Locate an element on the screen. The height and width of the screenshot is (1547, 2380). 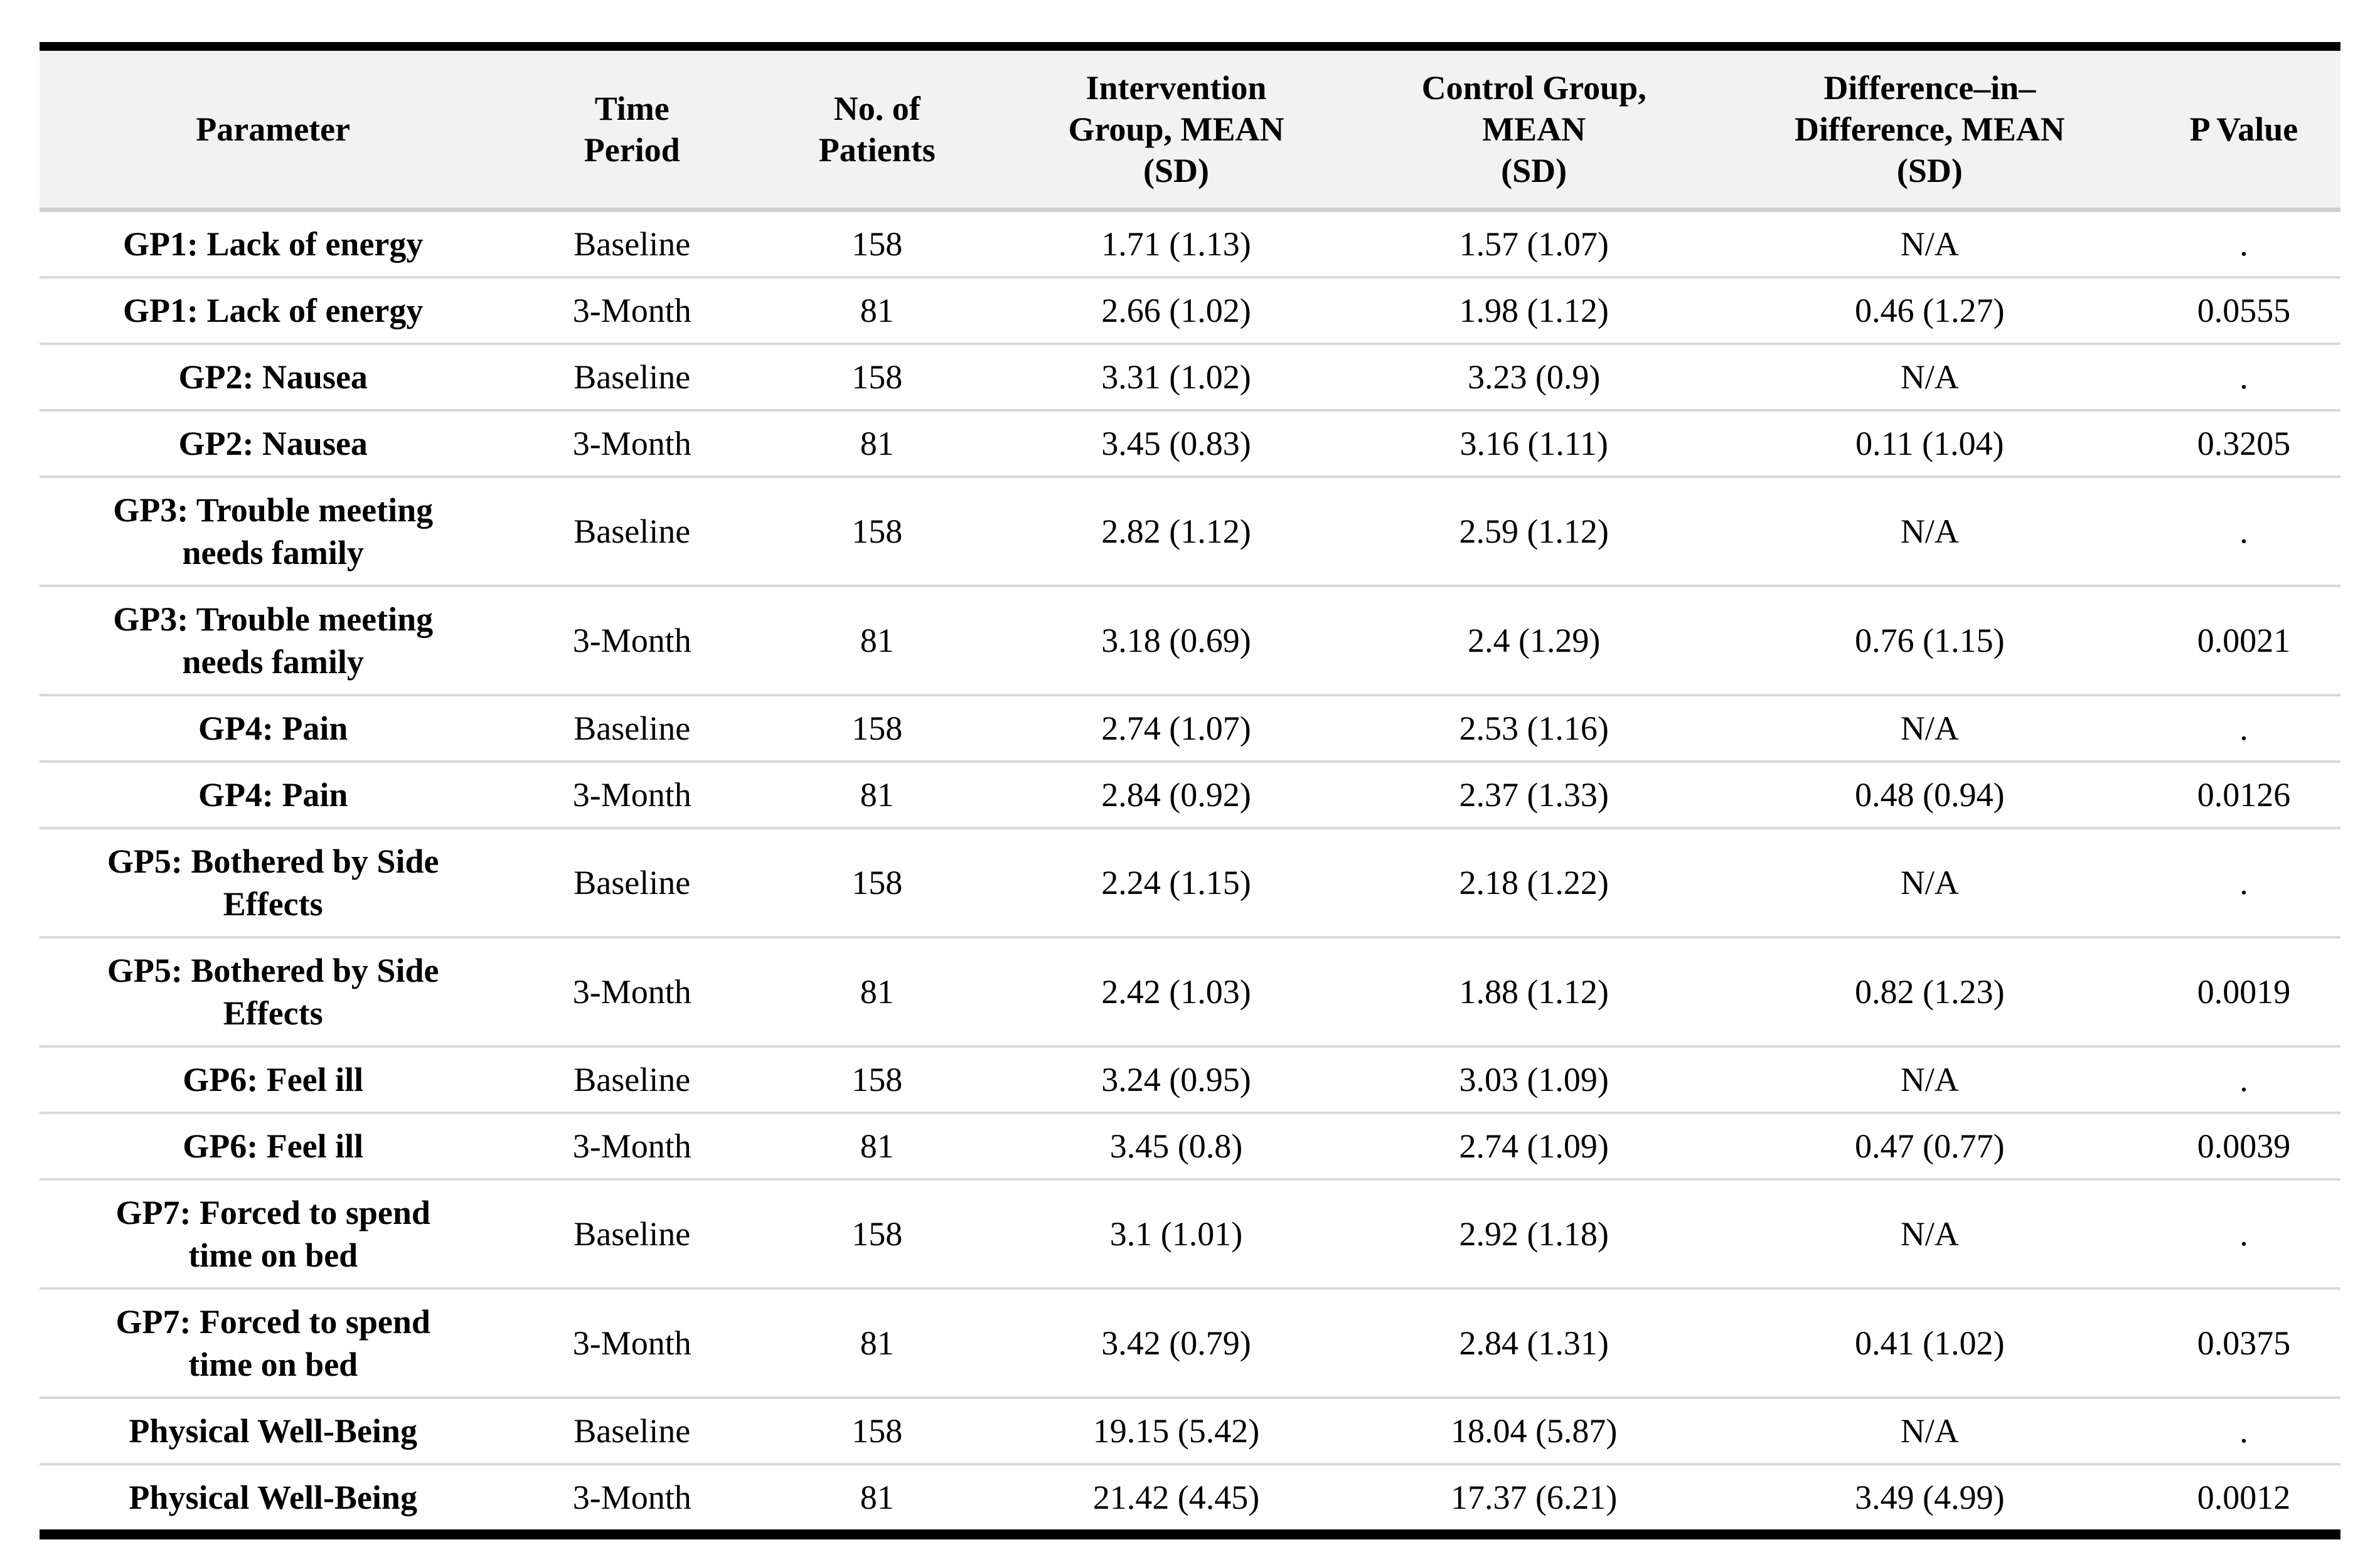
cell-intervention-mean: 3.18 (0.69) is located at coordinates (1176, 640).